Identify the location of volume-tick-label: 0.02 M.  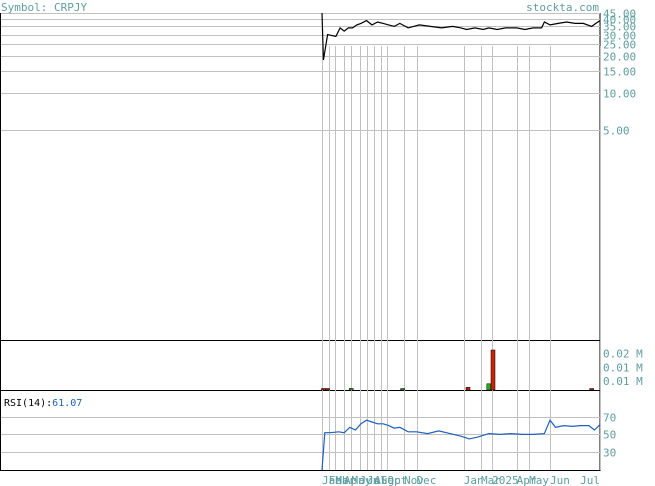
(623, 354).